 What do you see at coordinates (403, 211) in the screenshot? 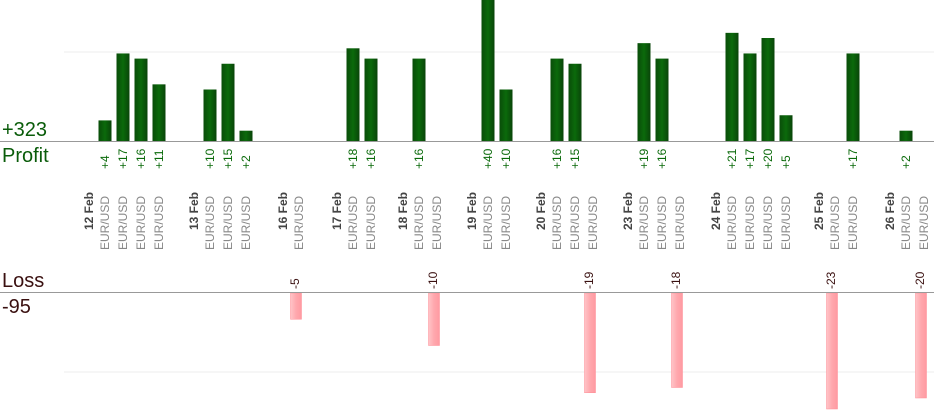
I see `date-label: 18 Feb` at bounding box center [403, 211].